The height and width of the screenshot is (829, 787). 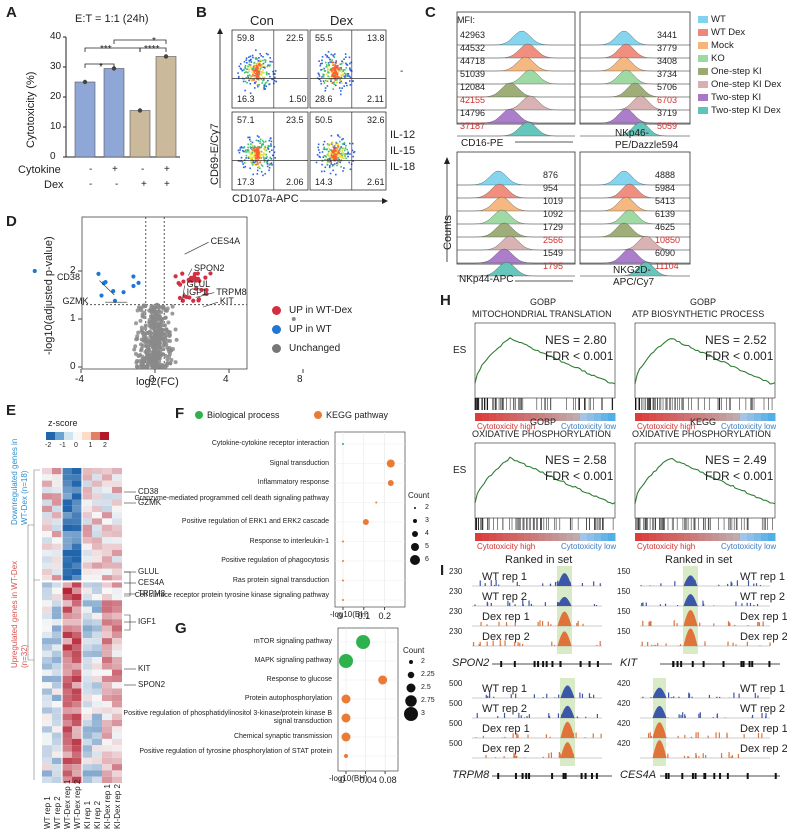 What do you see at coordinates (402, 135) in the screenshot?
I see `condition-label: IL-12` at bounding box center [402, 135].